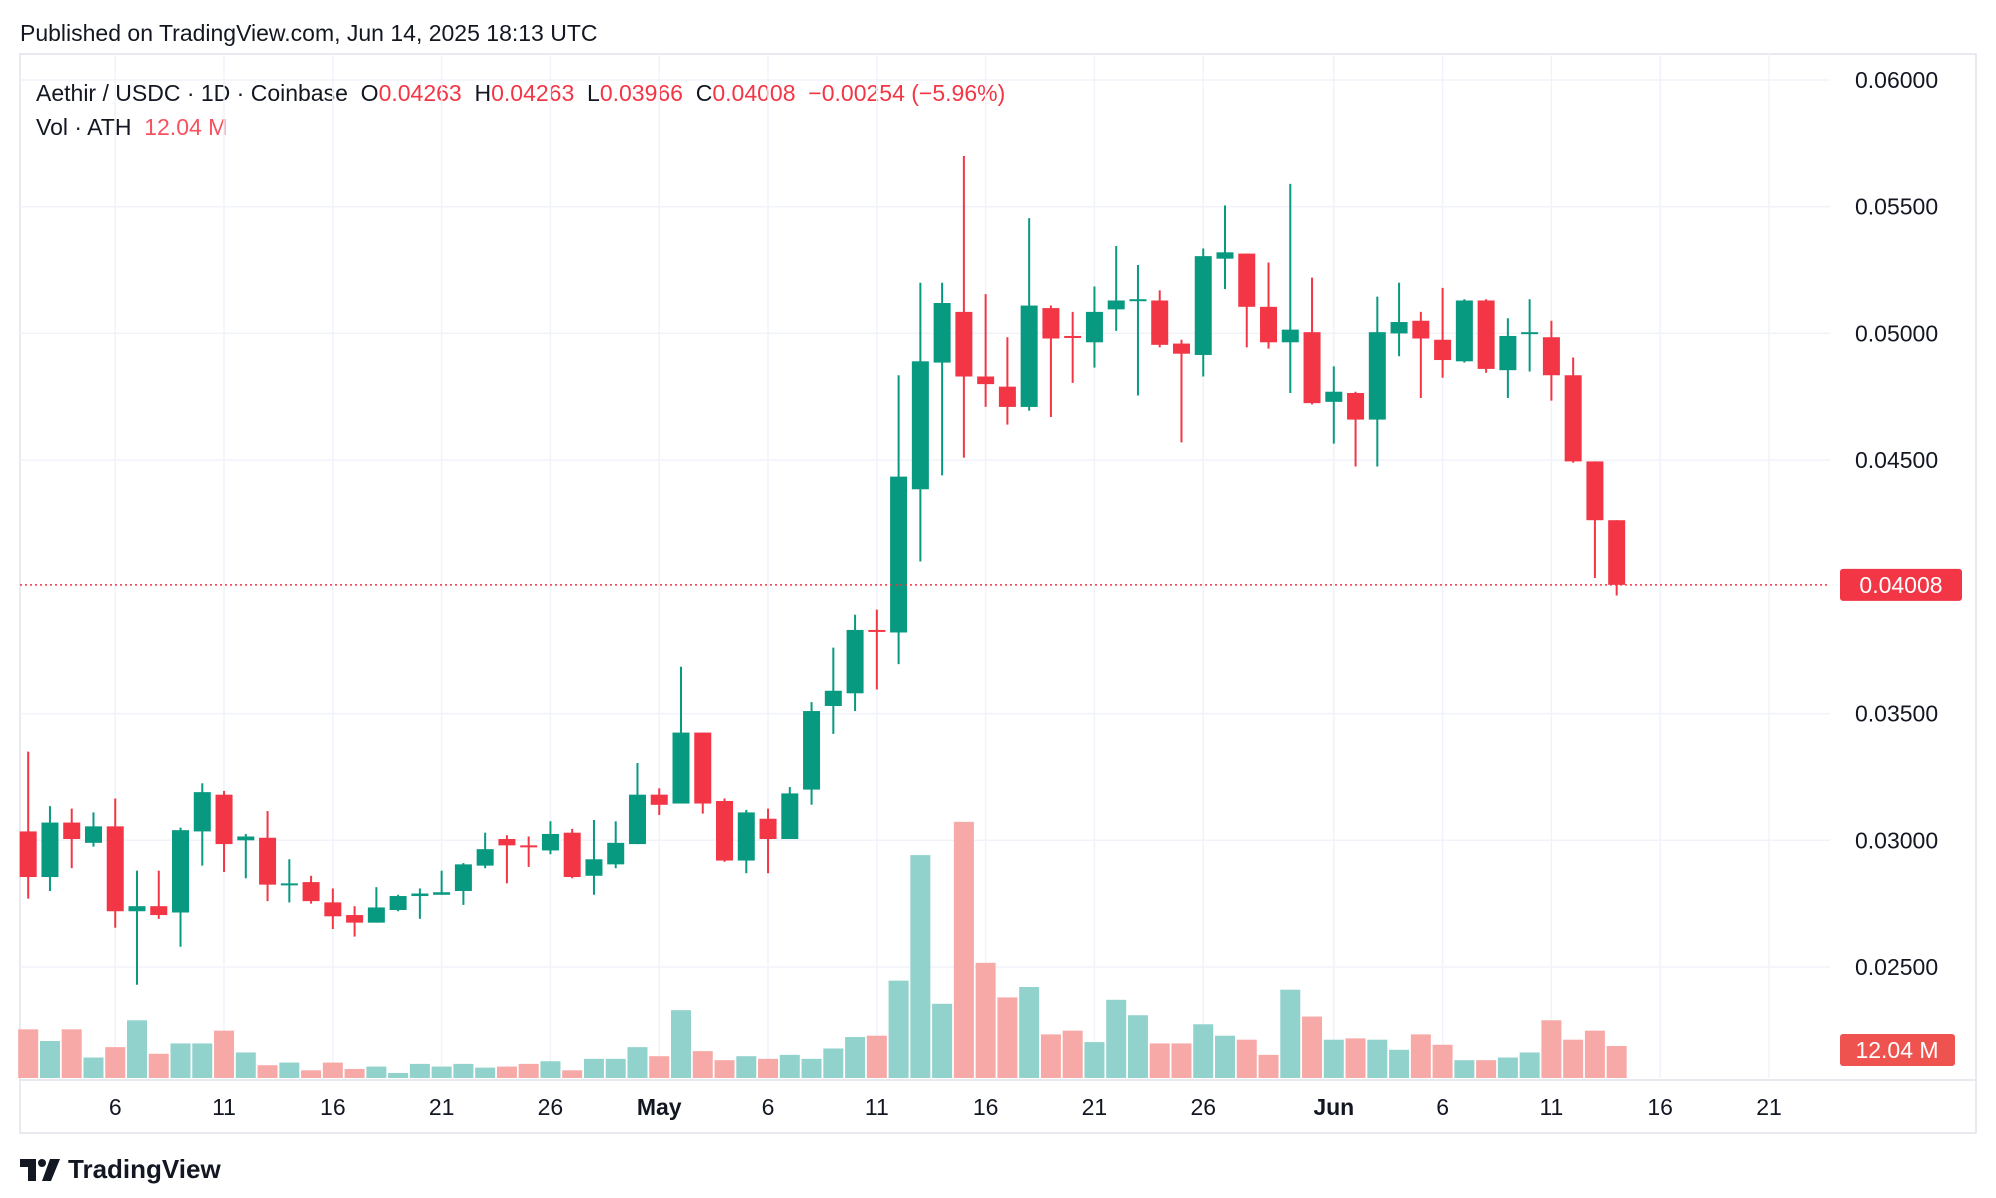  What do you see at coordinates (1896, 460) in the screenshot?
I see `price-tick-label: 0.04500` at bounding box center [1896, 460].